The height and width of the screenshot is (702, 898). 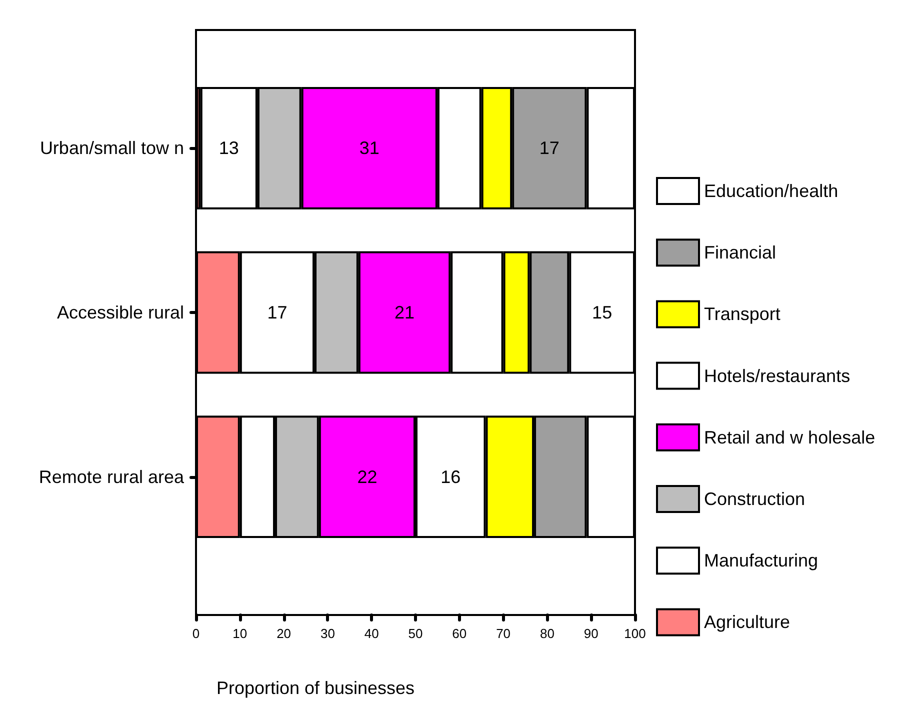 What do you see at coordinates (761, 560) in the screenshot?
I see `legend-label: Manufacturing` at bounding box center [761, 560].